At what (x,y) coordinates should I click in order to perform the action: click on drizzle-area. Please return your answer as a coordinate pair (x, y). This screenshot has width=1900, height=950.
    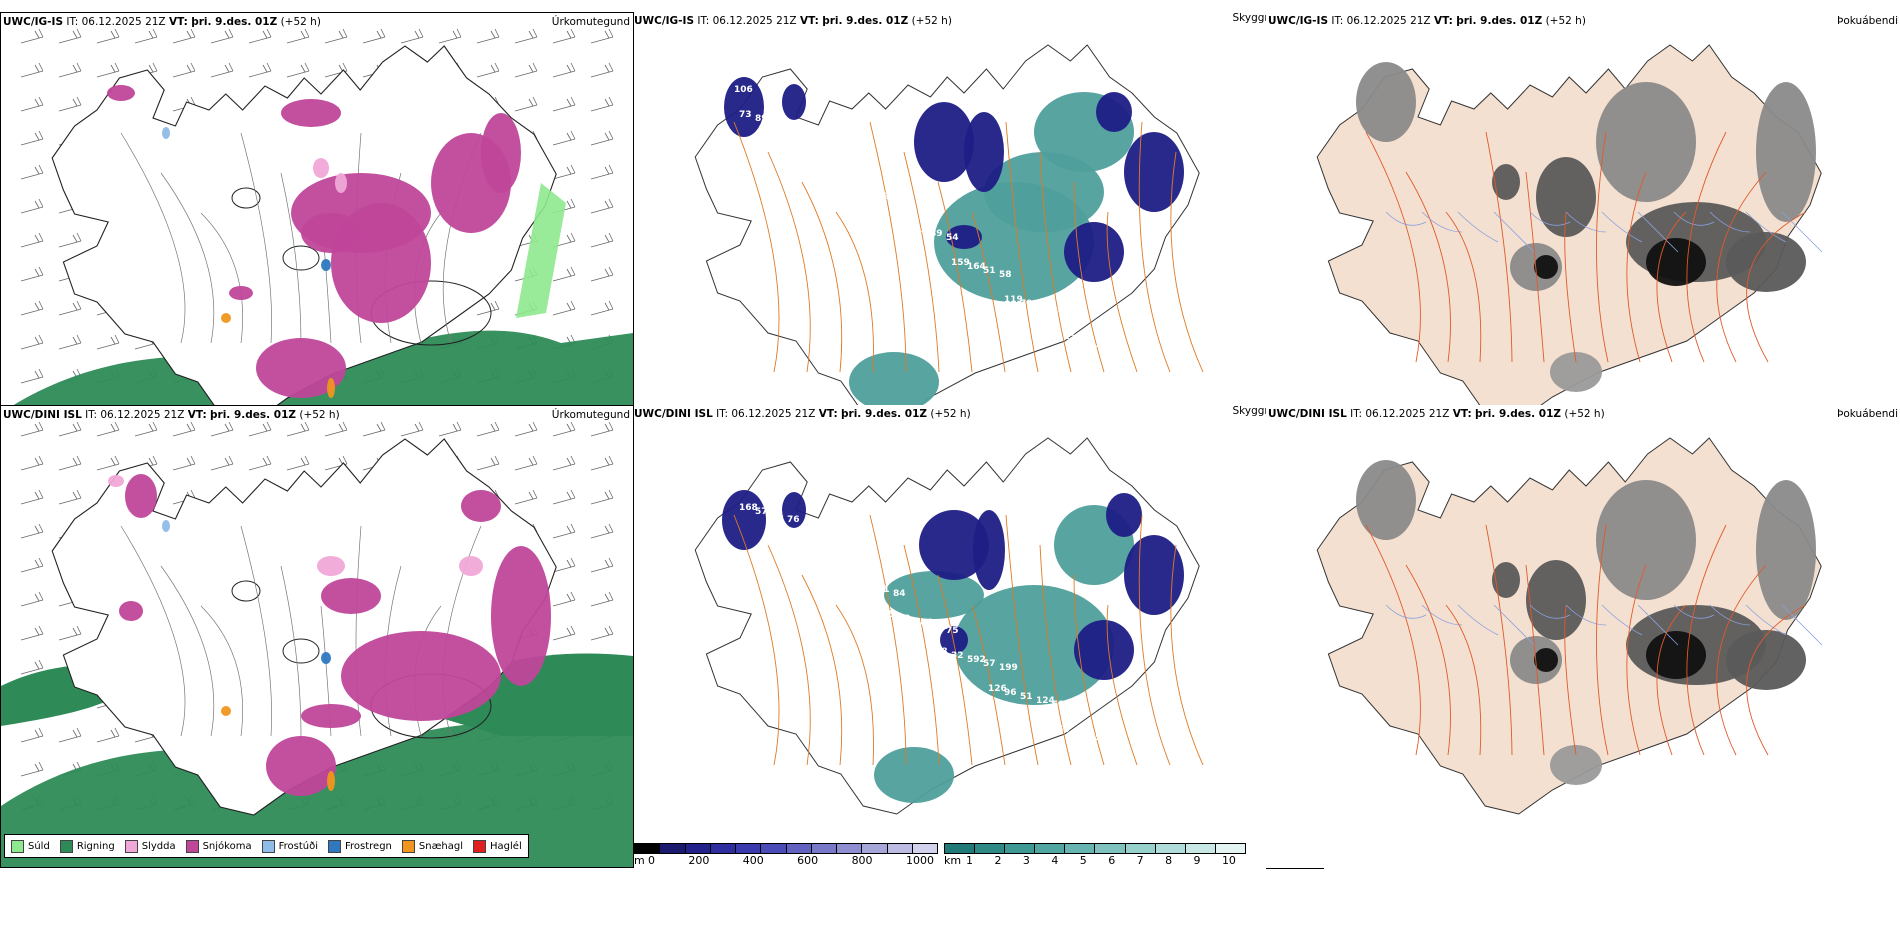
    Looking at the image, I should click on (541, 250).